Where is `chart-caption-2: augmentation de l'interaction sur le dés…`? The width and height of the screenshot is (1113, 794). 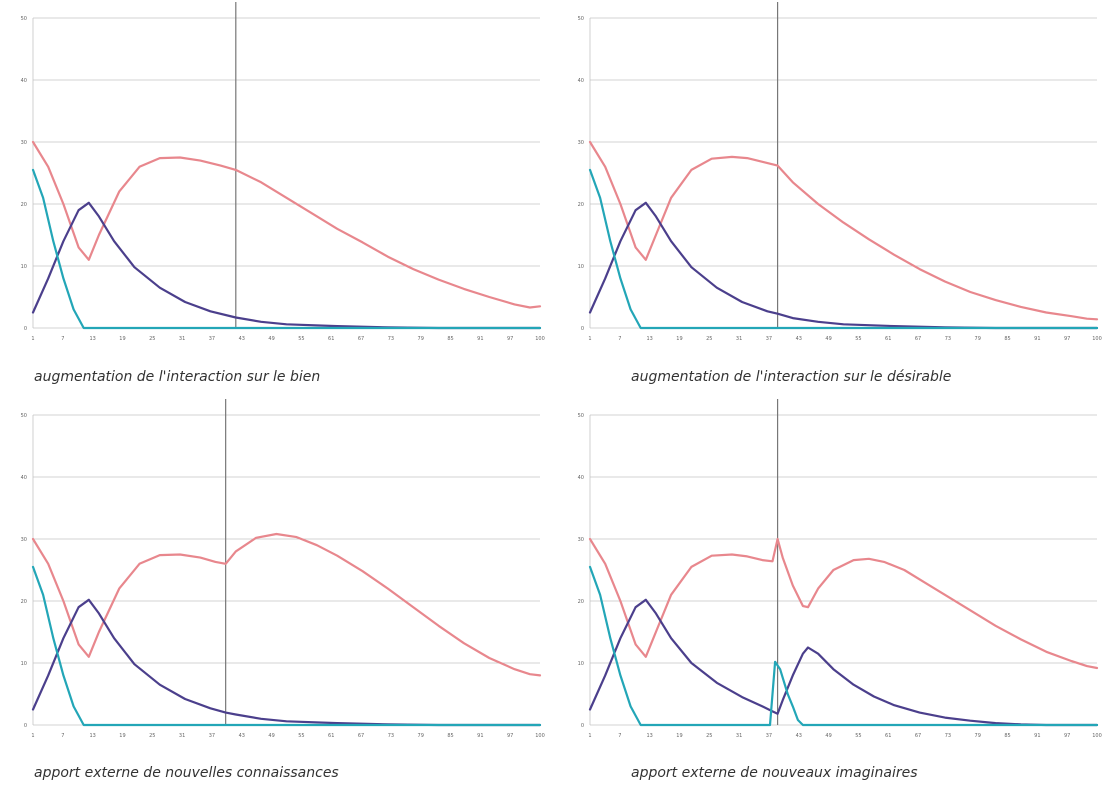 chart-caption-2: augmentation de l'interaction sur le dés… is located at coordinates (791, 377).